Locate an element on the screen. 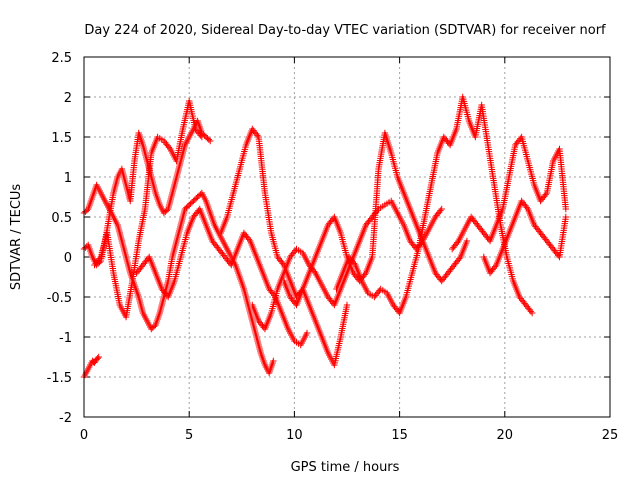 The height and width of the screenshot is (480, 640). x-axis-label: GPS time / hours is located at coordinates (345, 467).